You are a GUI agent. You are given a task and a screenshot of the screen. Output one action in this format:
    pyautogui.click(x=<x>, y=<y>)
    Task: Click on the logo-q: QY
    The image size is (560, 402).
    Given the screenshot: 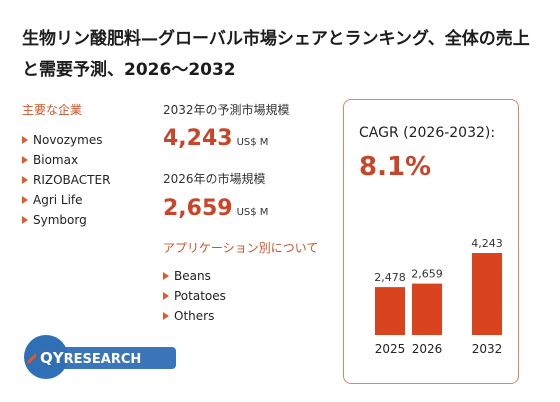 What is the action you would take?
    pyautogui.click(x=52, y=358)
    